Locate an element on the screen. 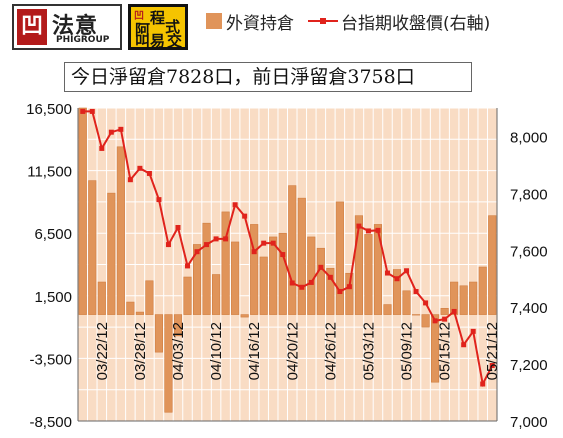 The image size is (563, 438). left-axis-tick-label: 16,500 is located at coordinates (49, 109).